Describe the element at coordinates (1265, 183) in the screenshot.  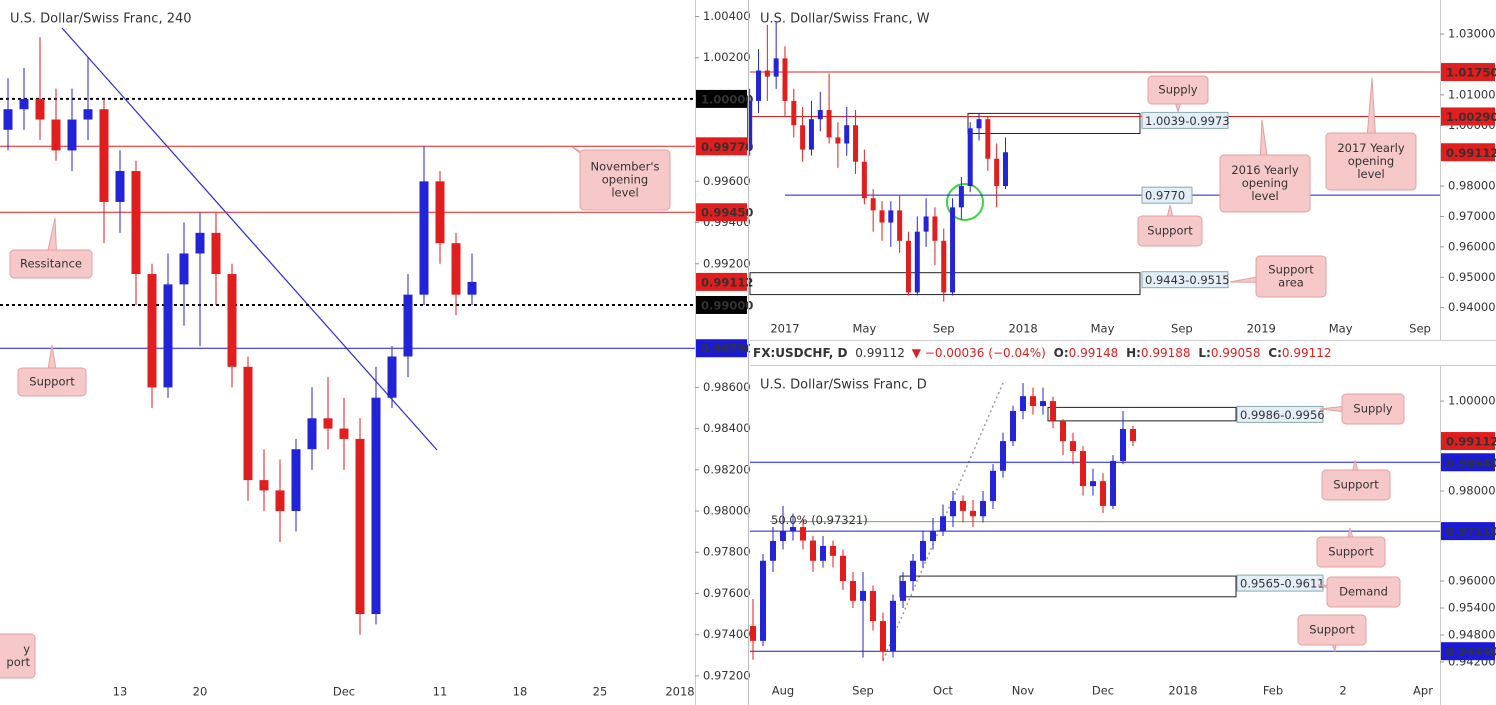
I see `callout-text: opening` at that location.